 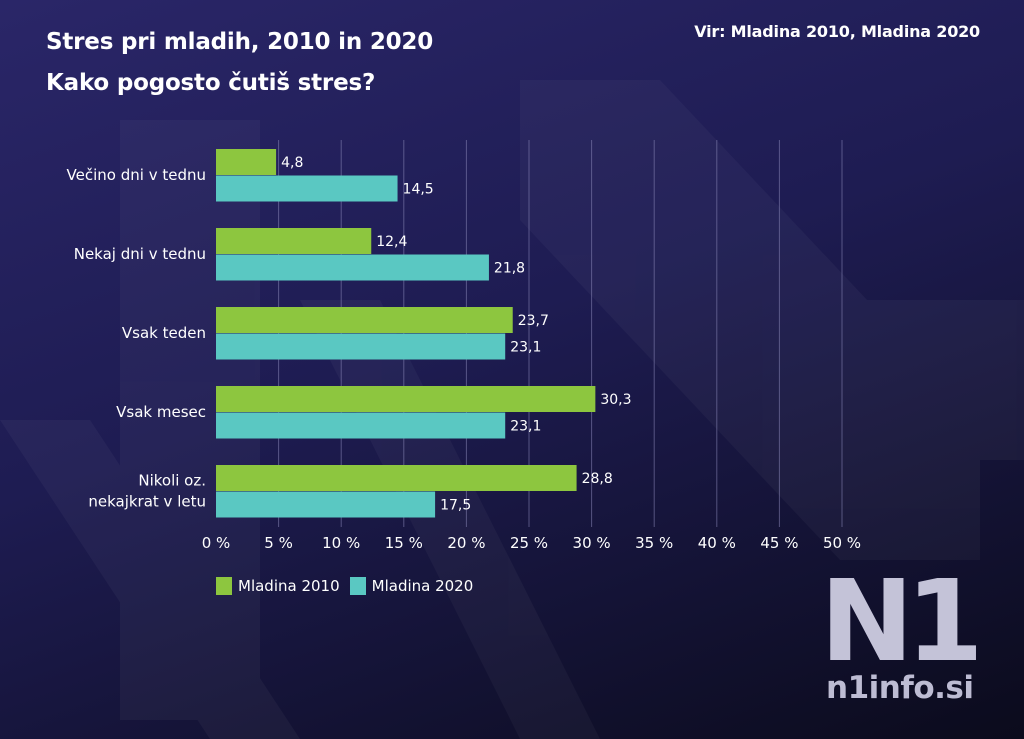 What do you see at coordinates (615, 400) in the screenshot?
I see `data-label: 30,3` at bounding box center [615, 400].